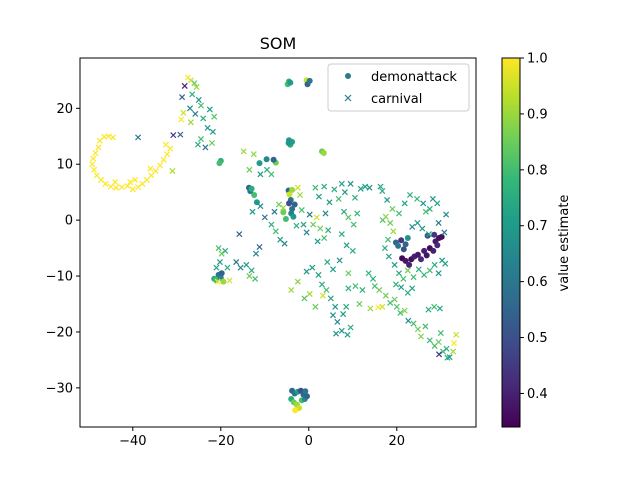 This screenshot has width=640, height=480. Describe the element at coordinates (398, 87) in the screenshot. I see `legend-box` at that location.